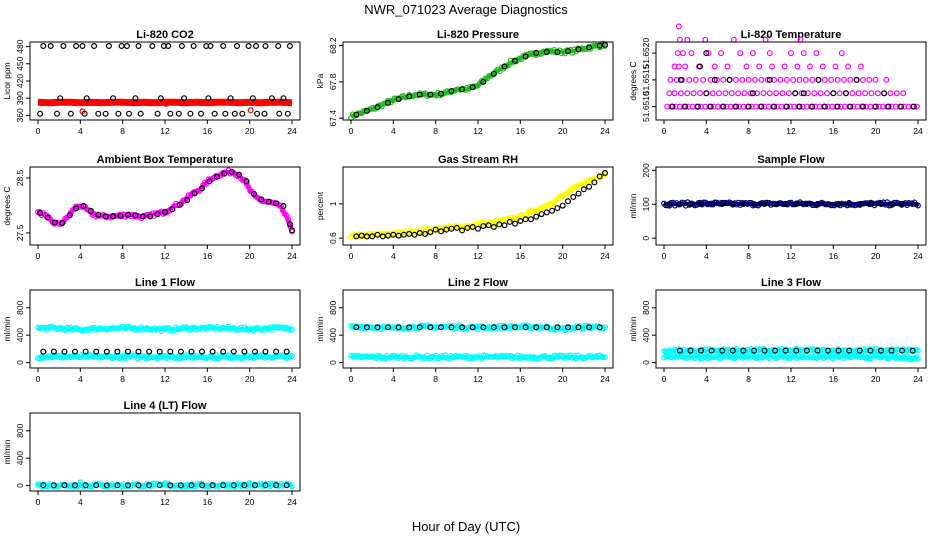 The image size is (936, 545). What do you see at coordinates (646, 170) in the screenshot?
I see `y-tick-label: 200` at bounding box center [646, 170].